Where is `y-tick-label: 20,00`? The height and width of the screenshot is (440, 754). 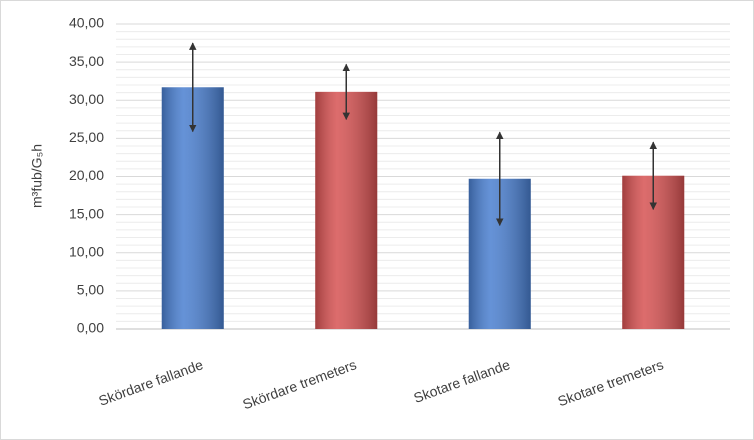 y-tick-label: 20,00 is located at coordinates (86, 175).